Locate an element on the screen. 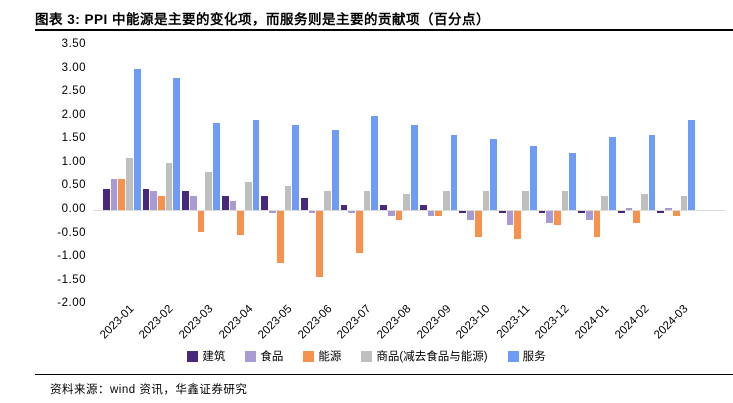 The width and height of the screenshot is (733, 403). bar-2023-08-s0 is located at coordinates (383, 207).